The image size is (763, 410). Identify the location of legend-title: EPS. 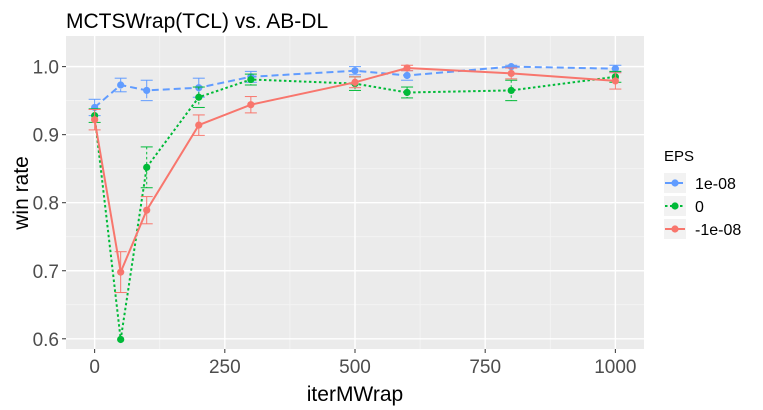
(679, 156).